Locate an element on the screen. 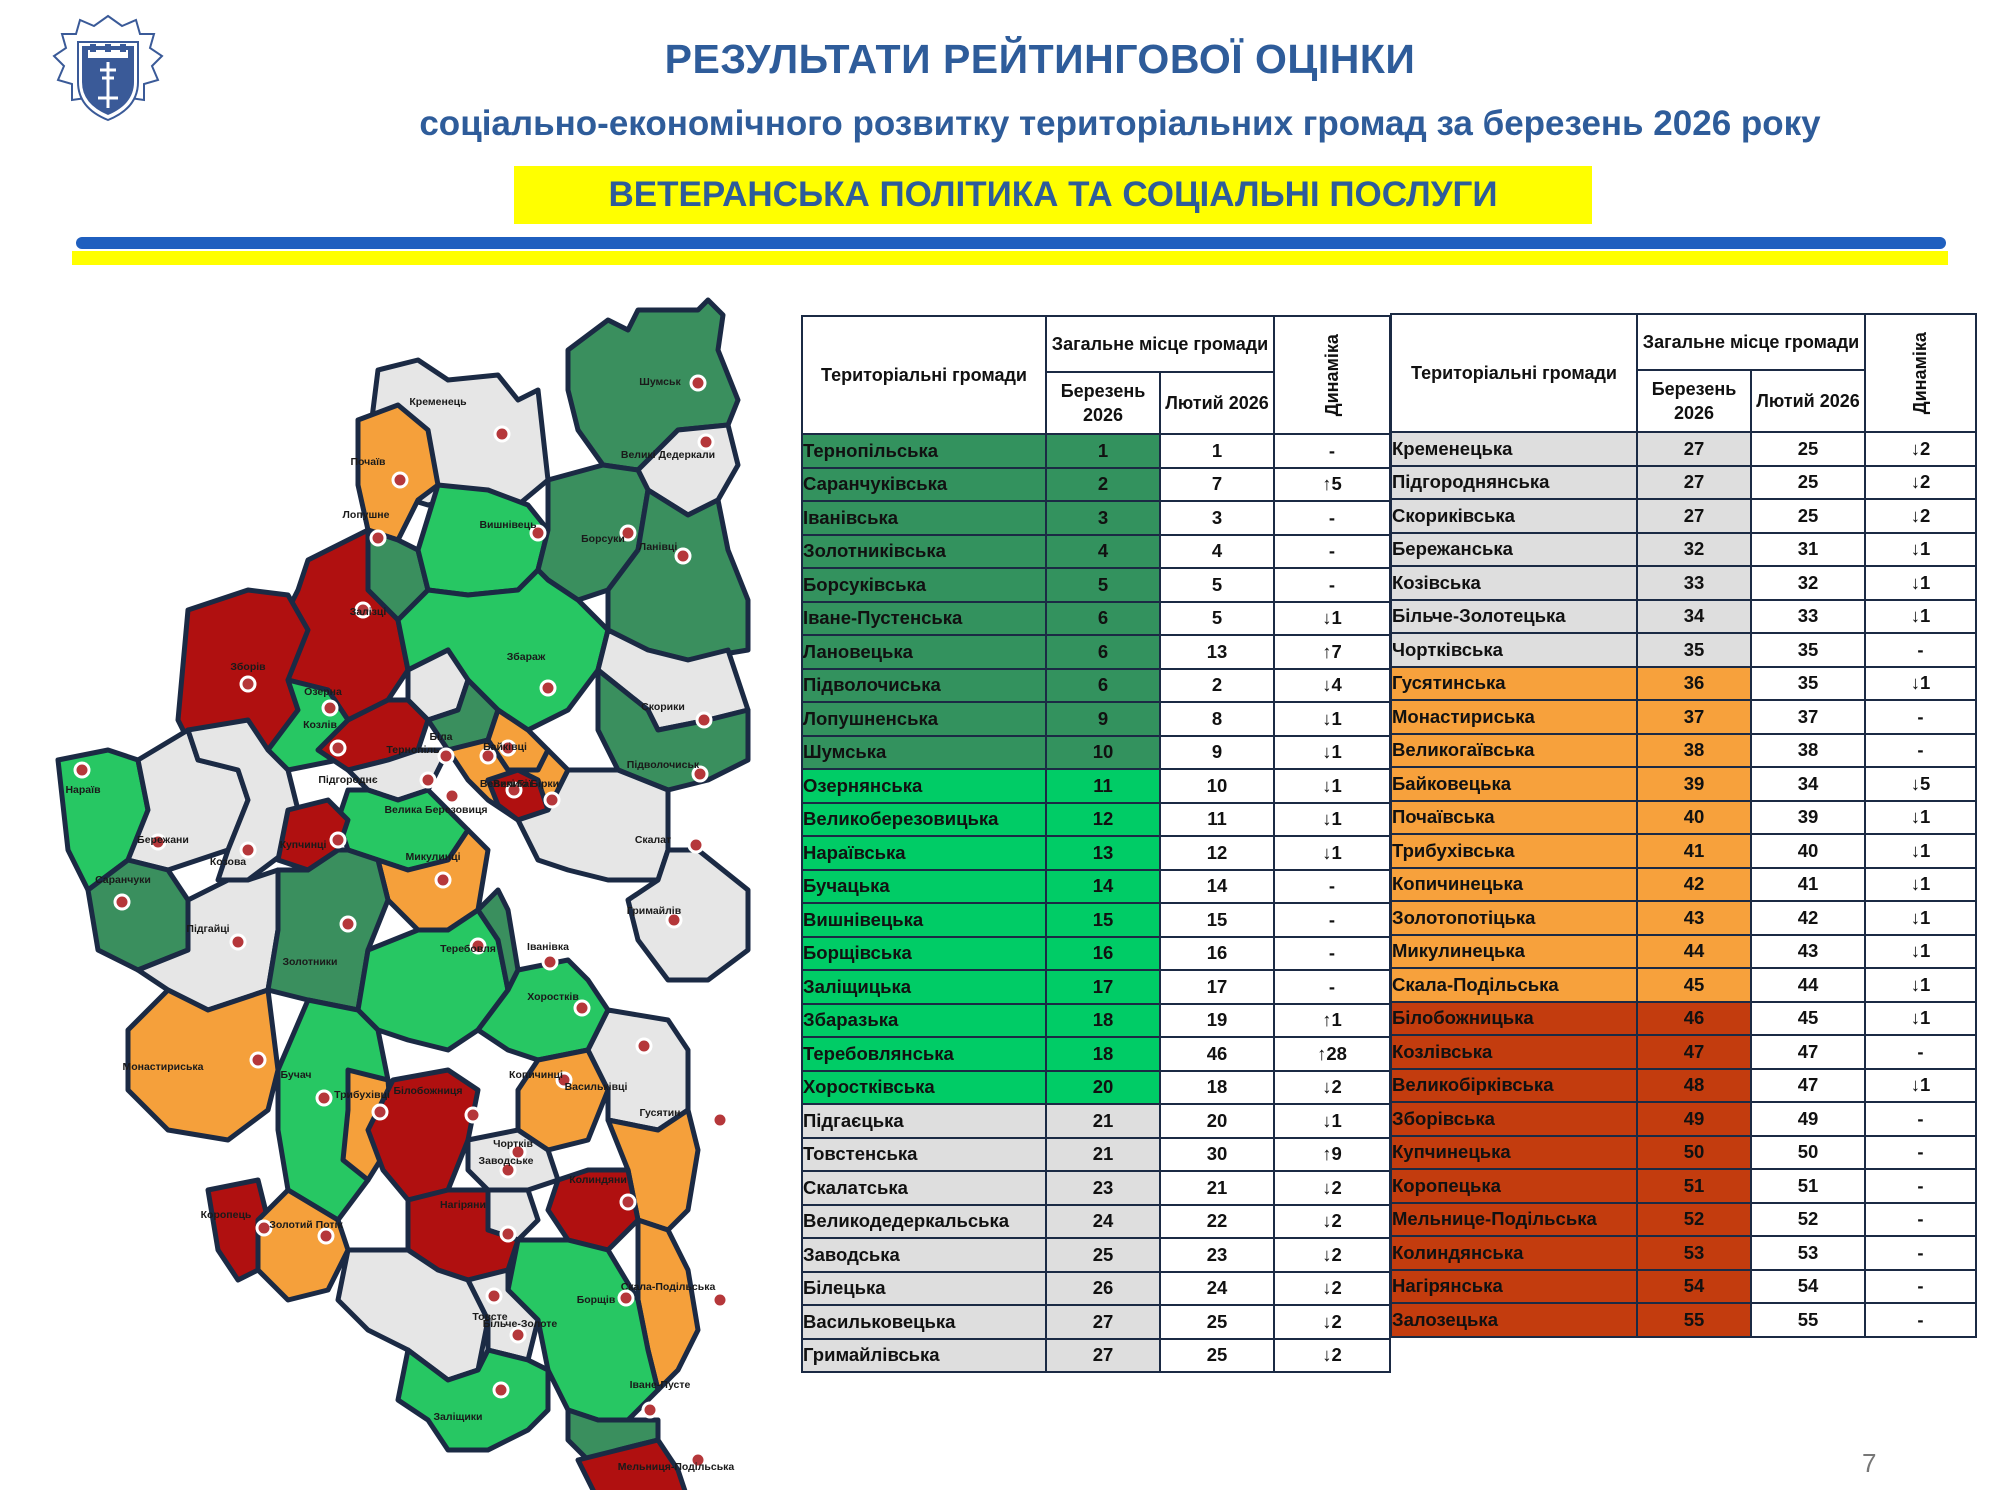 The image size is (2000, 1500). table-row: Шумська 10 9 ↓1 is located at coordinates (1096, 752).